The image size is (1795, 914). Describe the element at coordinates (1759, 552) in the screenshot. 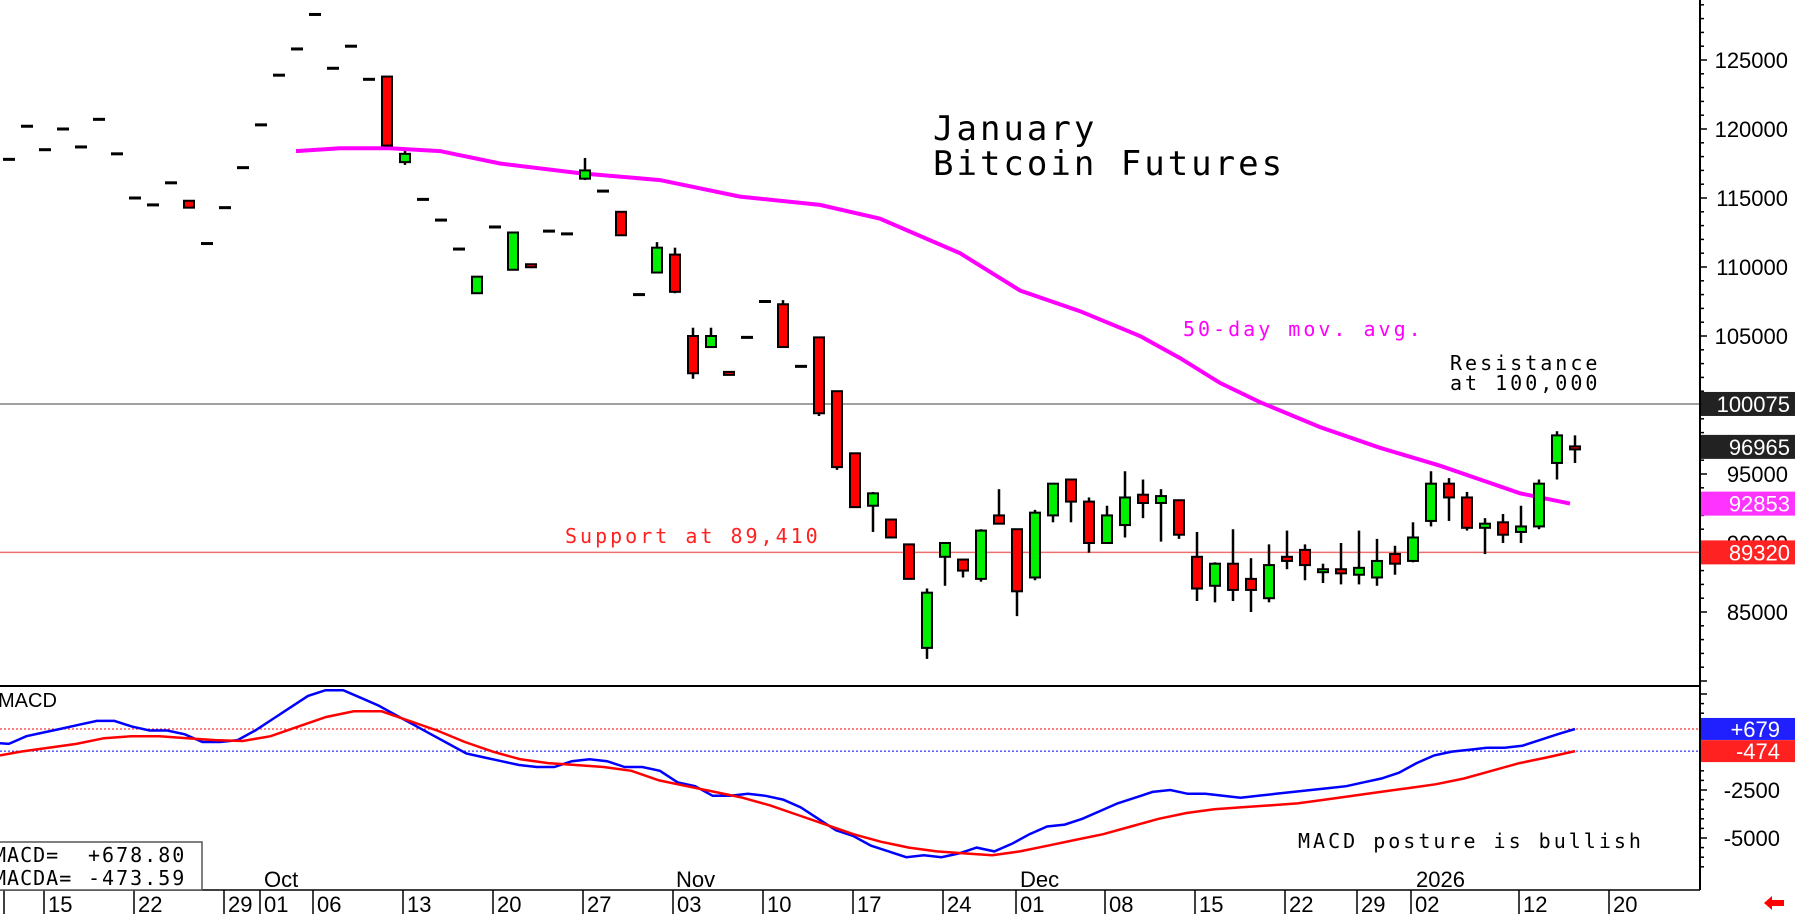

I see `svg-text: 89320` at that location.